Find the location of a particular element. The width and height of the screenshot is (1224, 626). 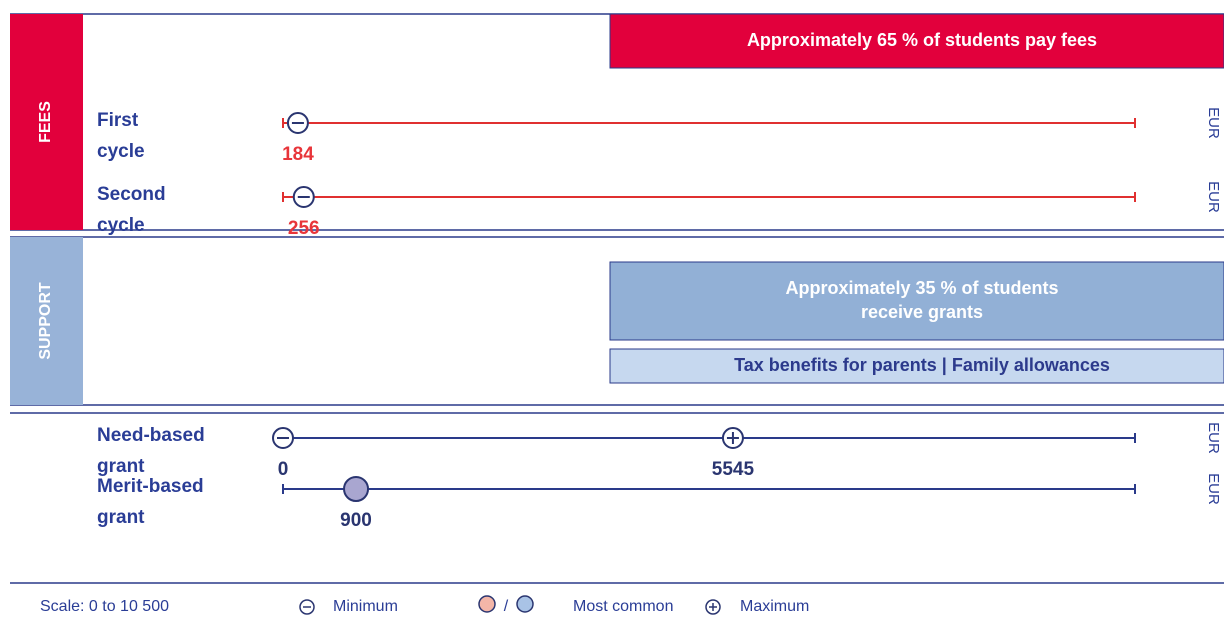

section-label: SUPPORT is located at coordinates (45, 321).